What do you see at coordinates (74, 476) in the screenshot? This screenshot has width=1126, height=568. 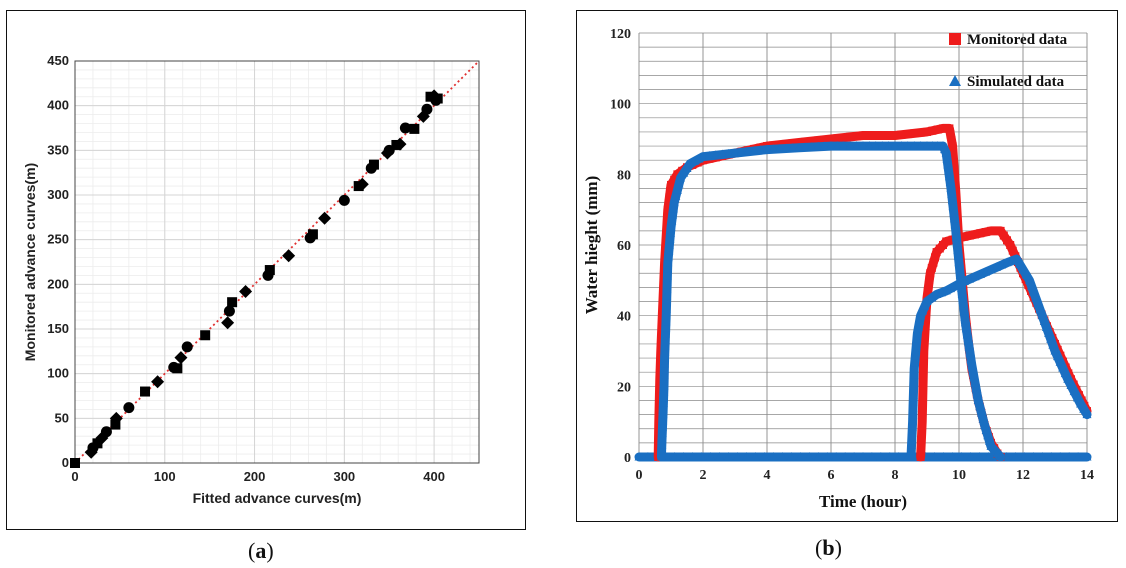 I see `x-tick-label: 0` at bounding box center [74, 476].